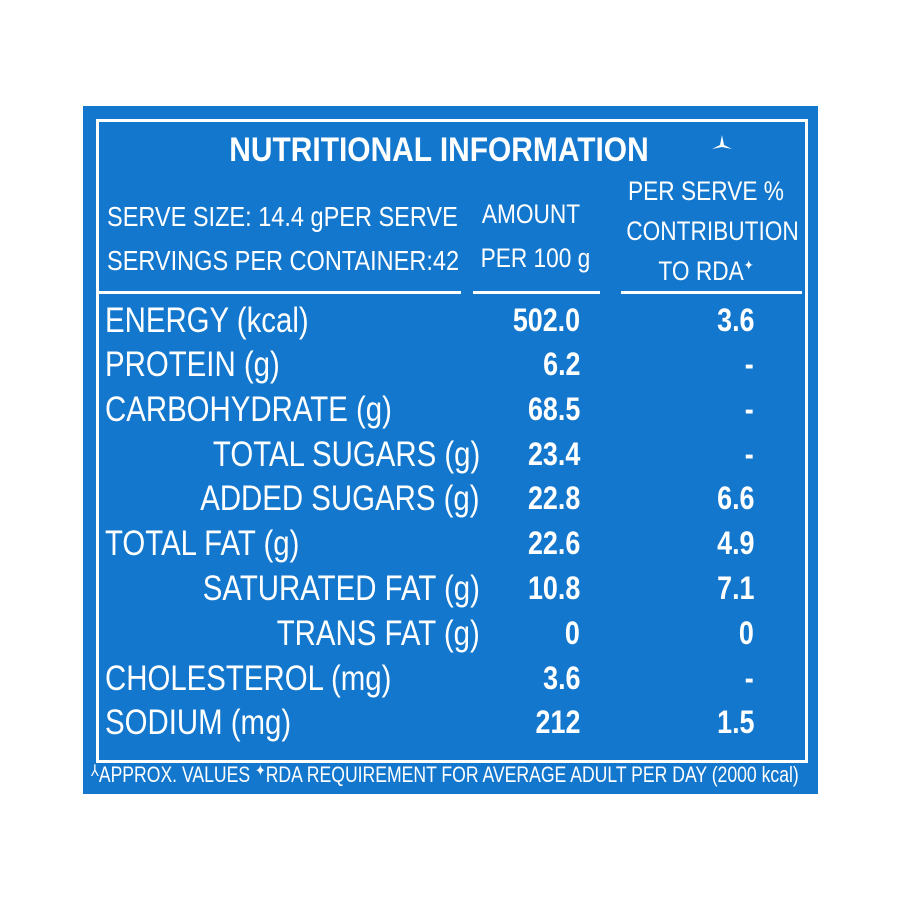  I want to click on row-label: SODIUM (mg), so click(198, 722).